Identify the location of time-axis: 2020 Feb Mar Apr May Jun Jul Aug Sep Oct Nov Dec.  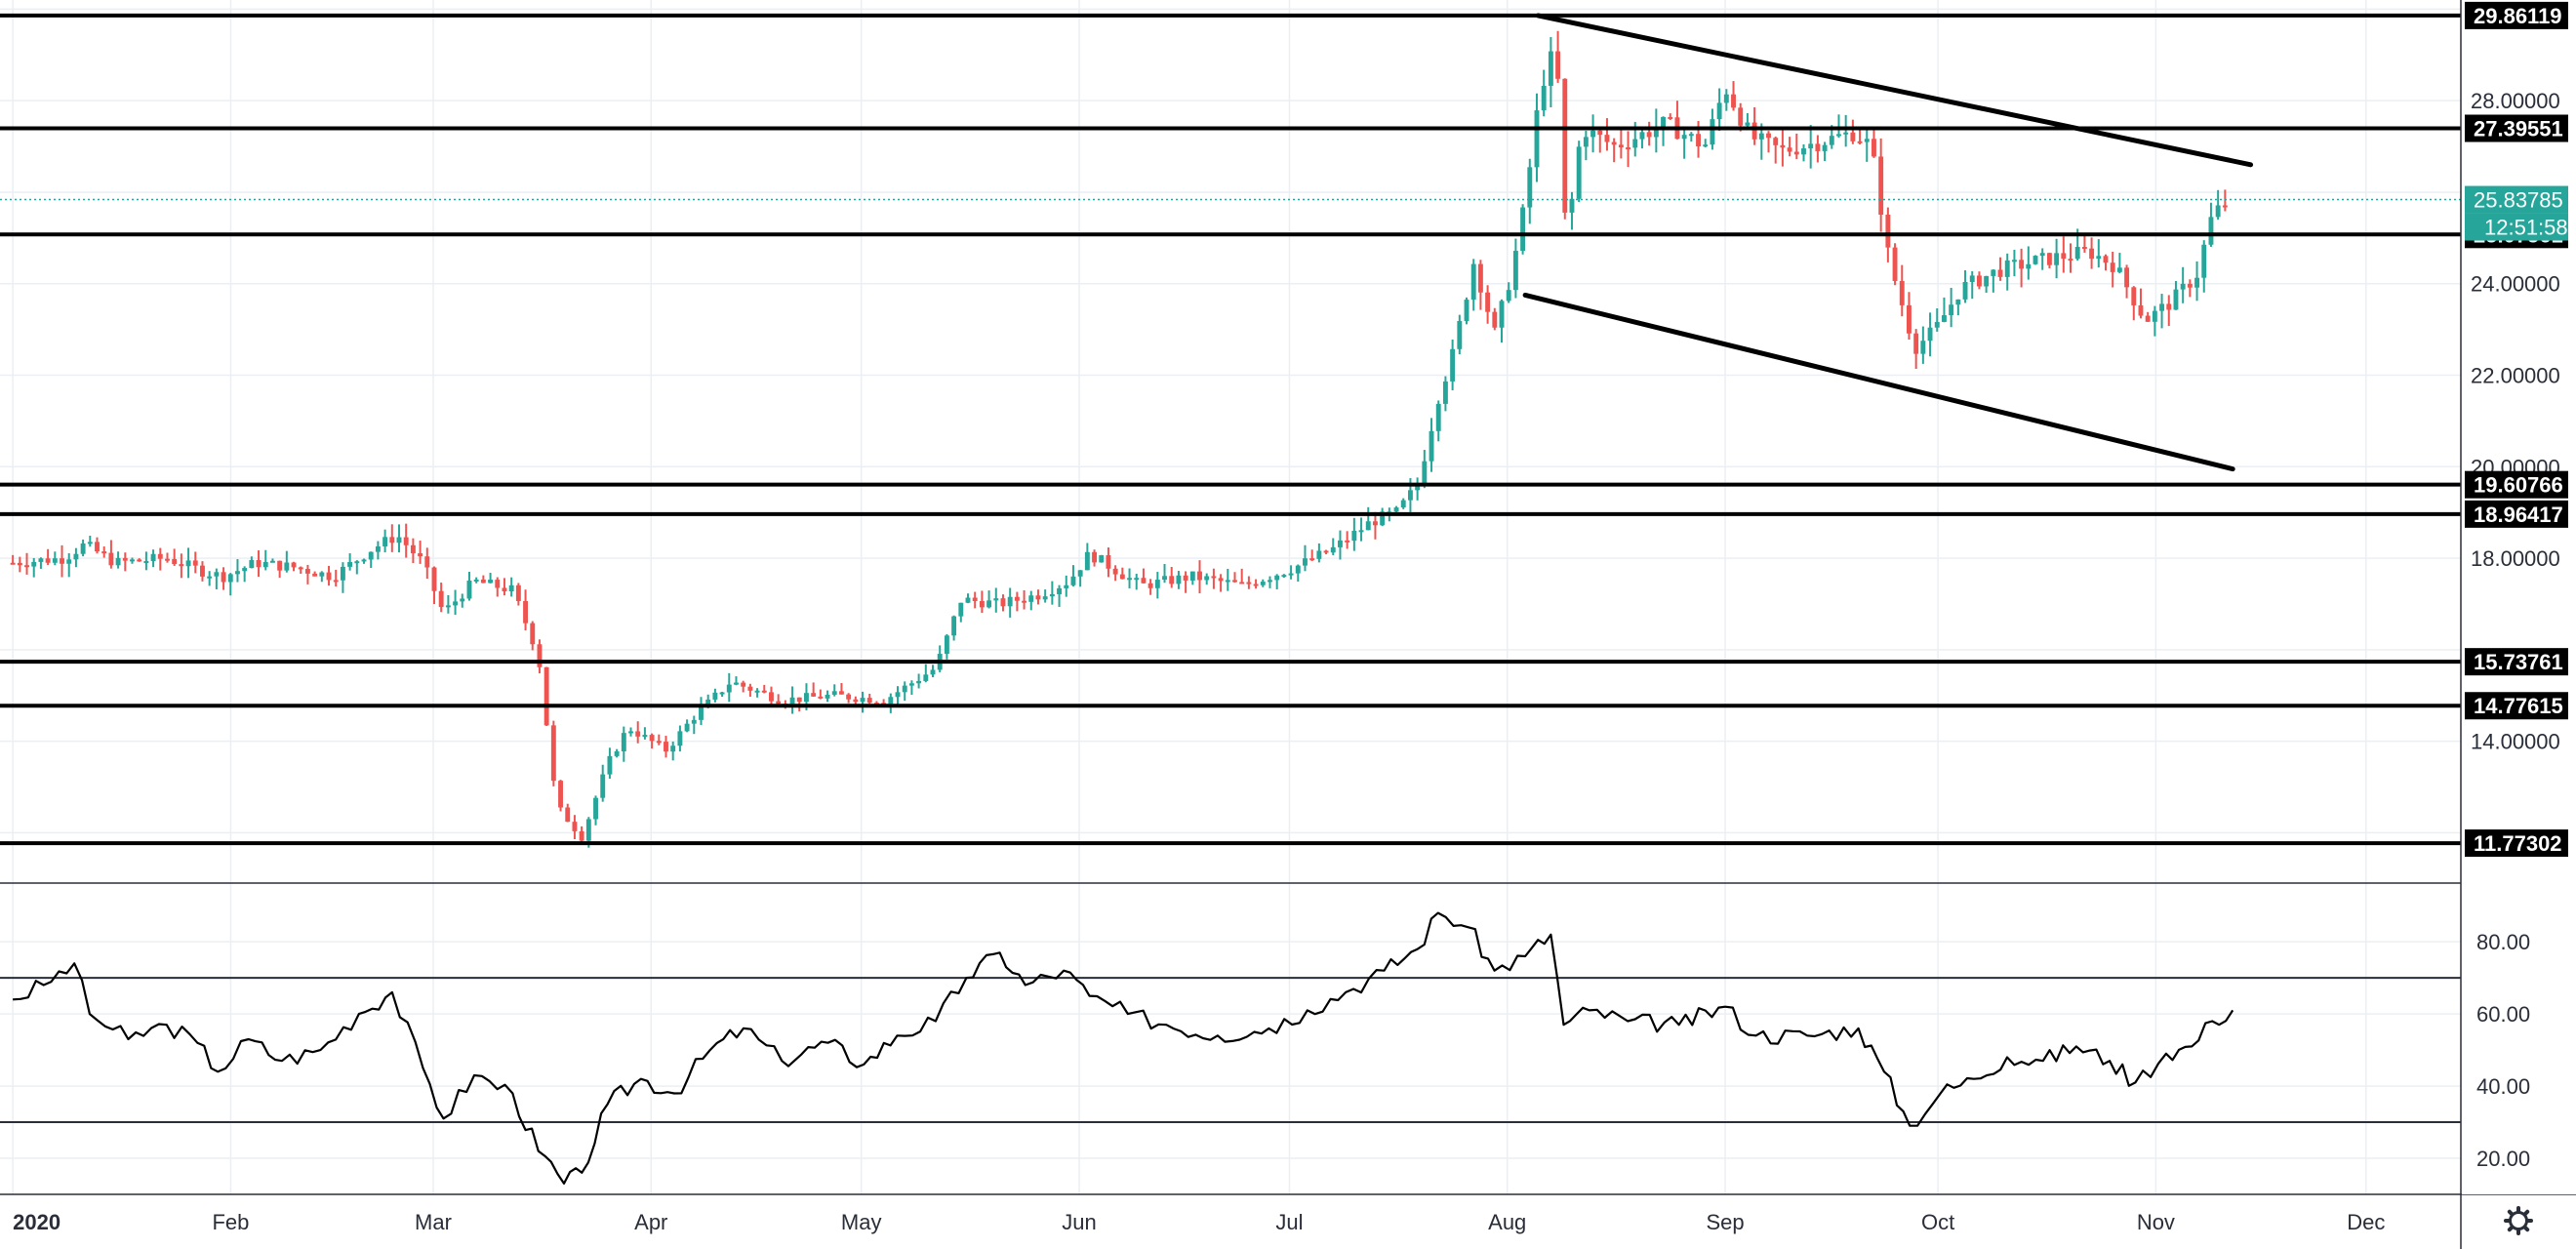
(1199, 1222).